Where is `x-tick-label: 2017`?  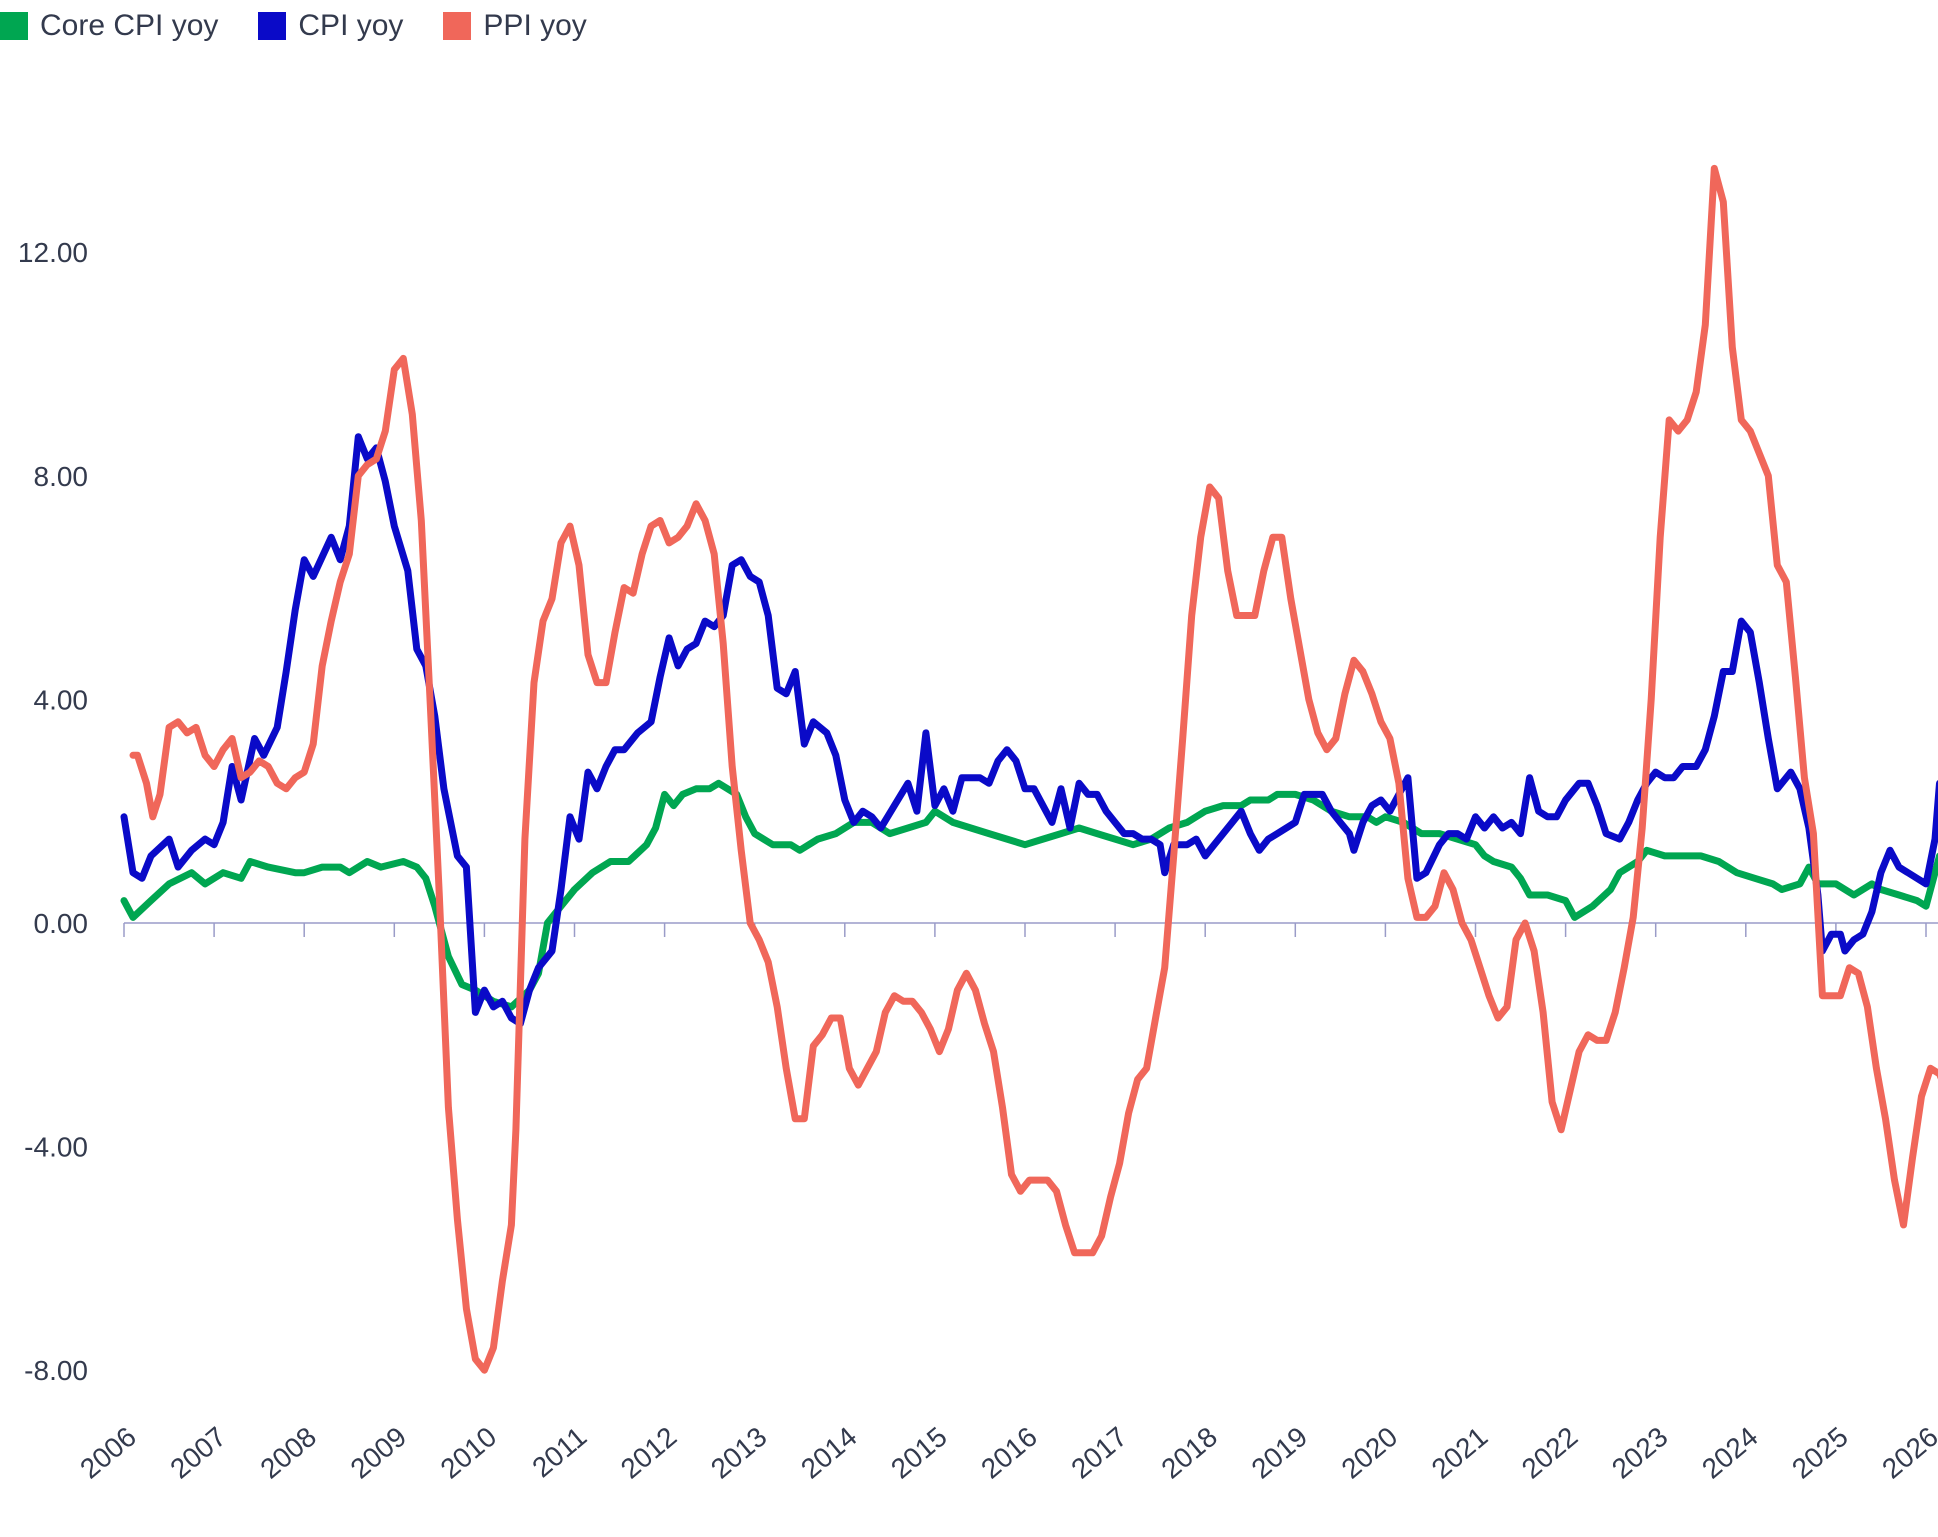
x-tick-label: 2017 is located at coordinates (1099, 1453).